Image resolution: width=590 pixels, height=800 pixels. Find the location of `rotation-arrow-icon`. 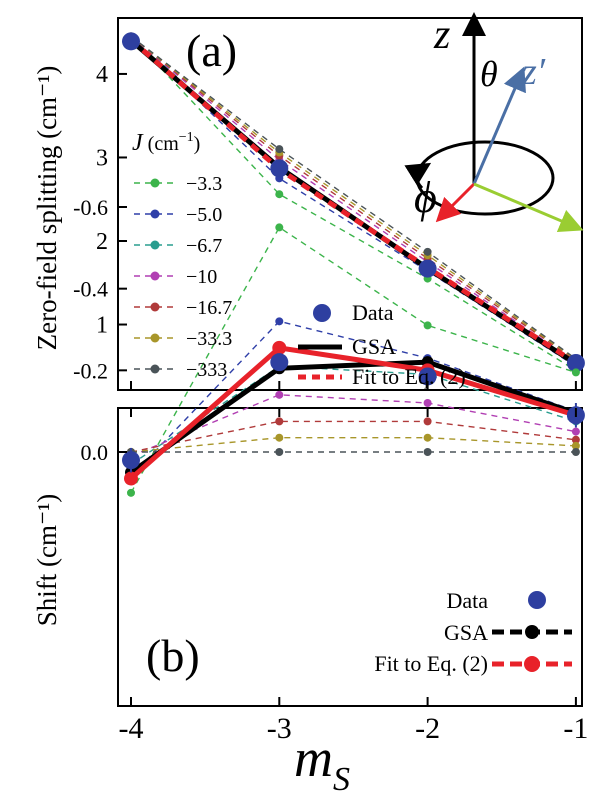

rotation-arrow-icon is located at coordinates (418, 176).